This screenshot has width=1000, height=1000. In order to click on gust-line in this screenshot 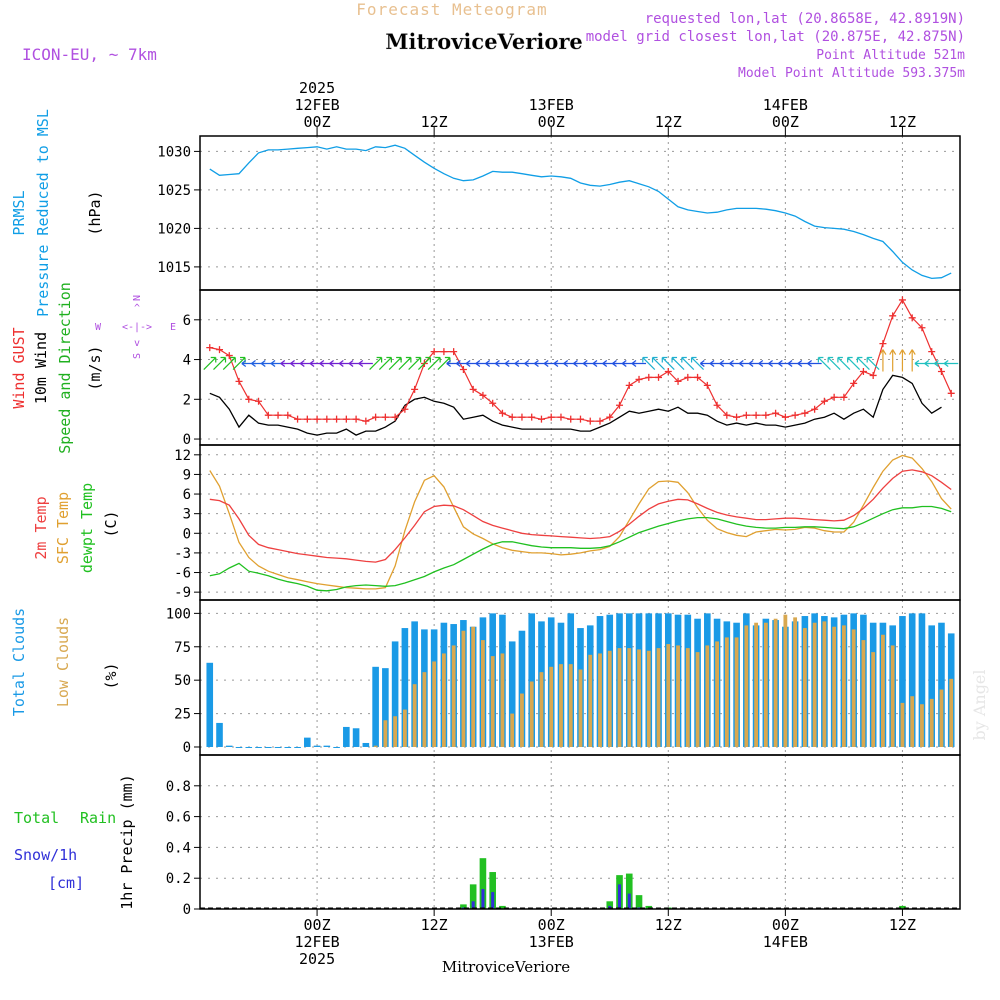, I will do `click(580, 360)`.